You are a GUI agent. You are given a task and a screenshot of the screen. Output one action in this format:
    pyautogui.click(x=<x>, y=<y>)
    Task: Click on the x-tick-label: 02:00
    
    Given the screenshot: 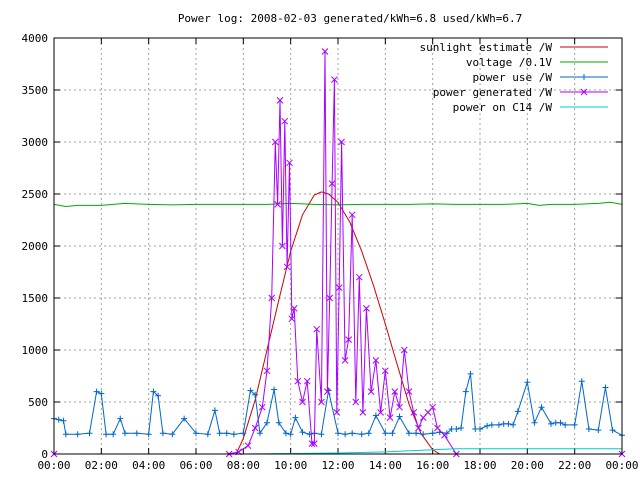 What is the action you would take?
    pyautogui.click(x=101, y=465)
    